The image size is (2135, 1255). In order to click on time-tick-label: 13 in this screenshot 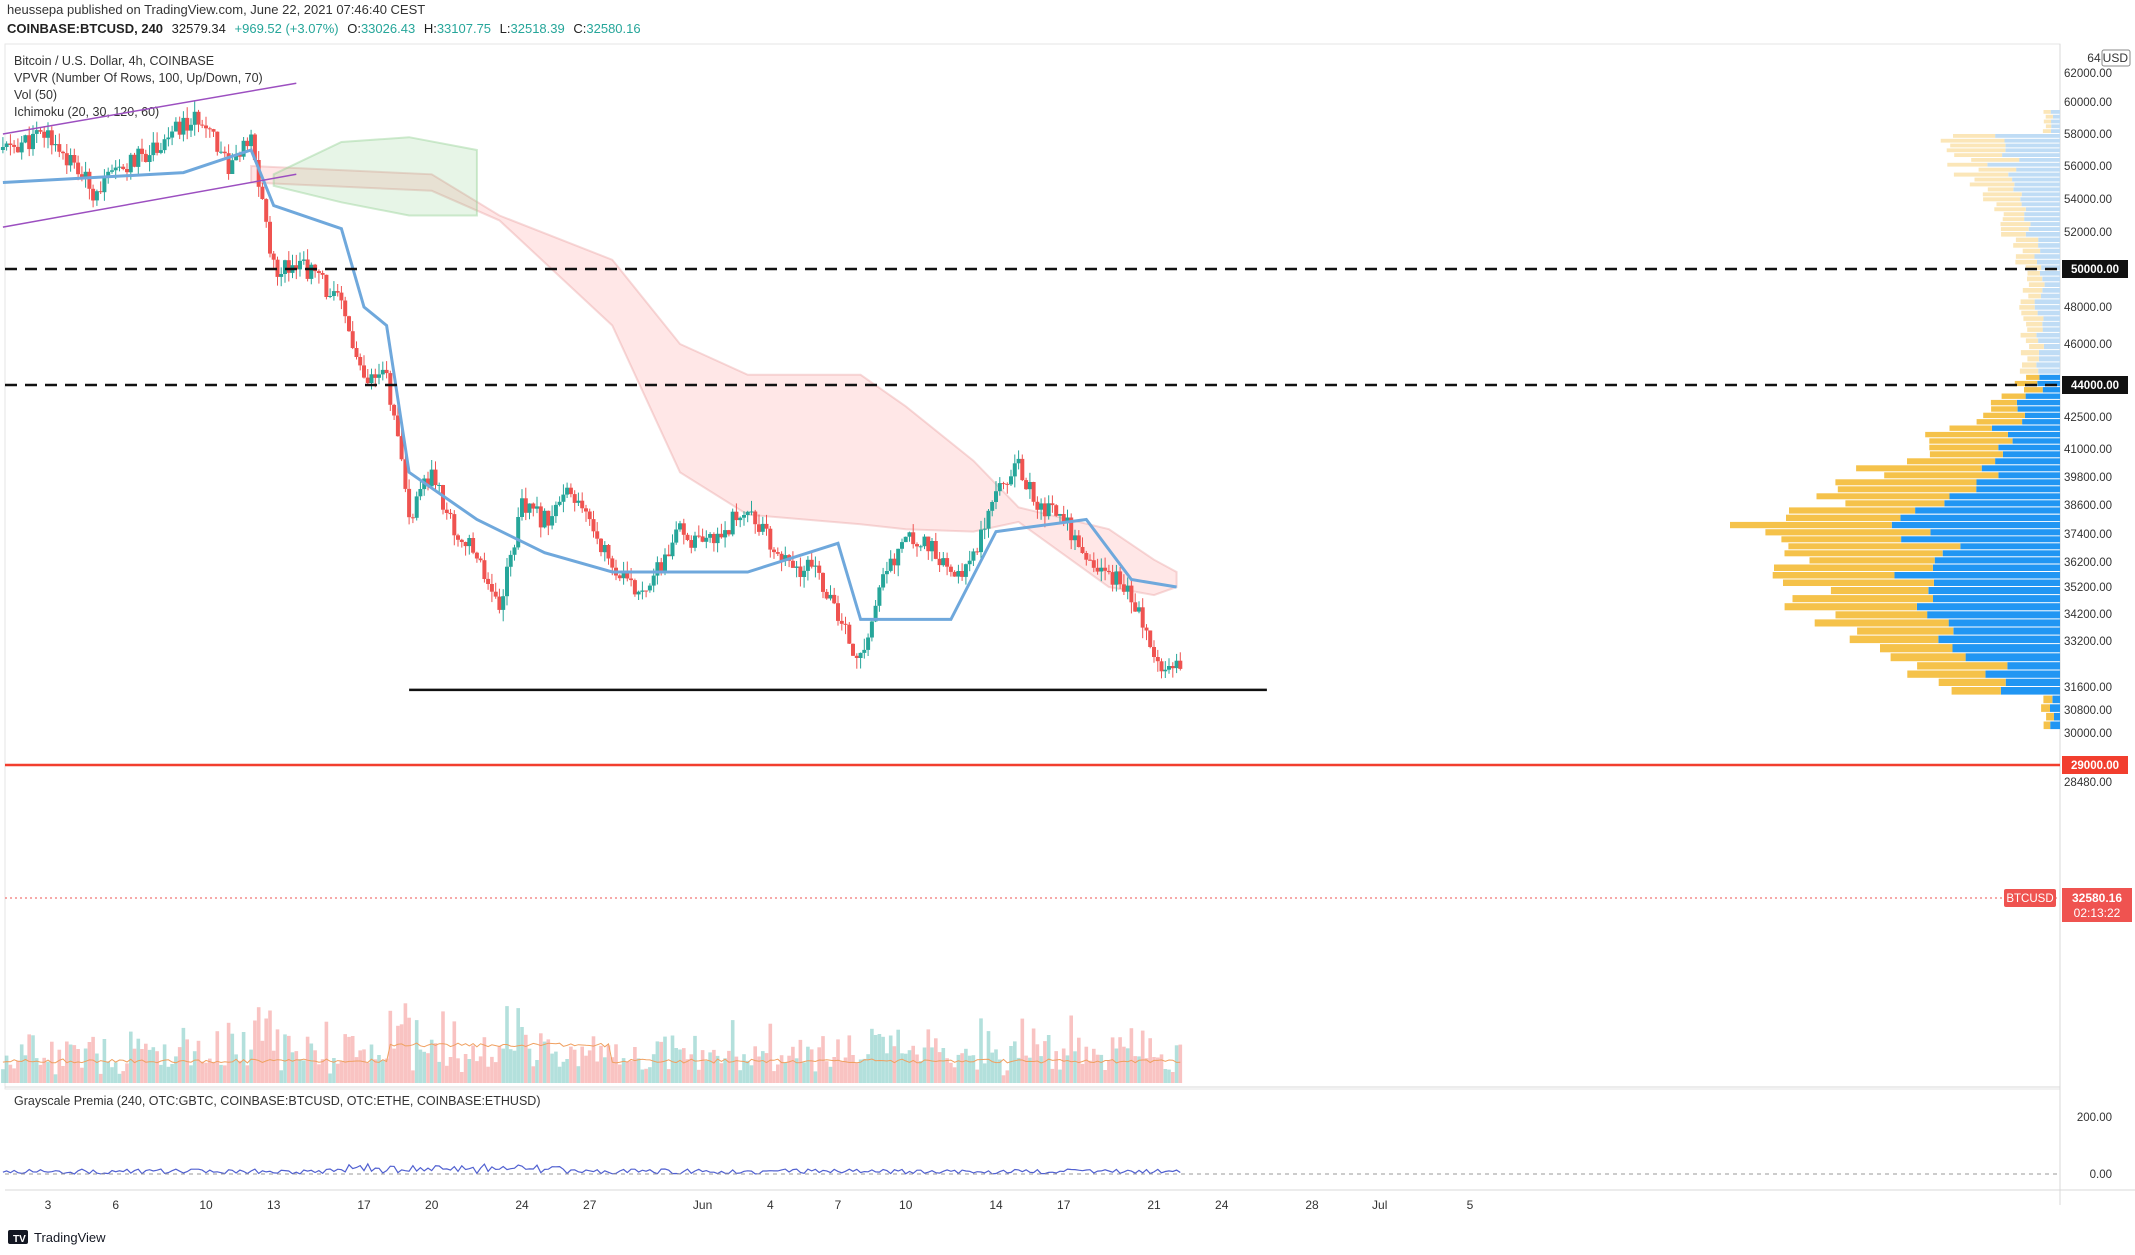, I will do `click(274, 1205)`.